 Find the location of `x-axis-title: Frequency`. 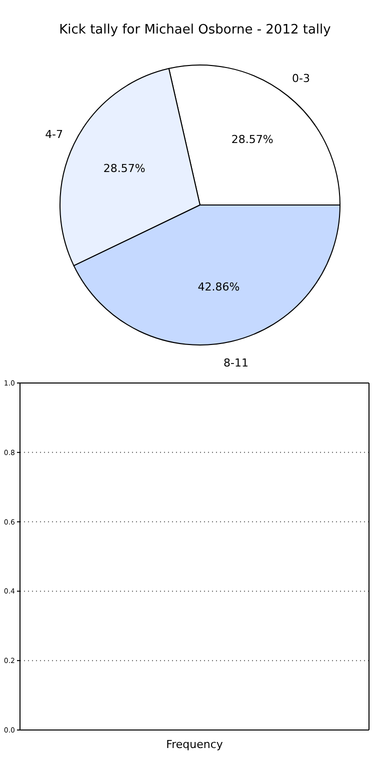

x-axis-title: Frequency is located at coordinates (195, 744).